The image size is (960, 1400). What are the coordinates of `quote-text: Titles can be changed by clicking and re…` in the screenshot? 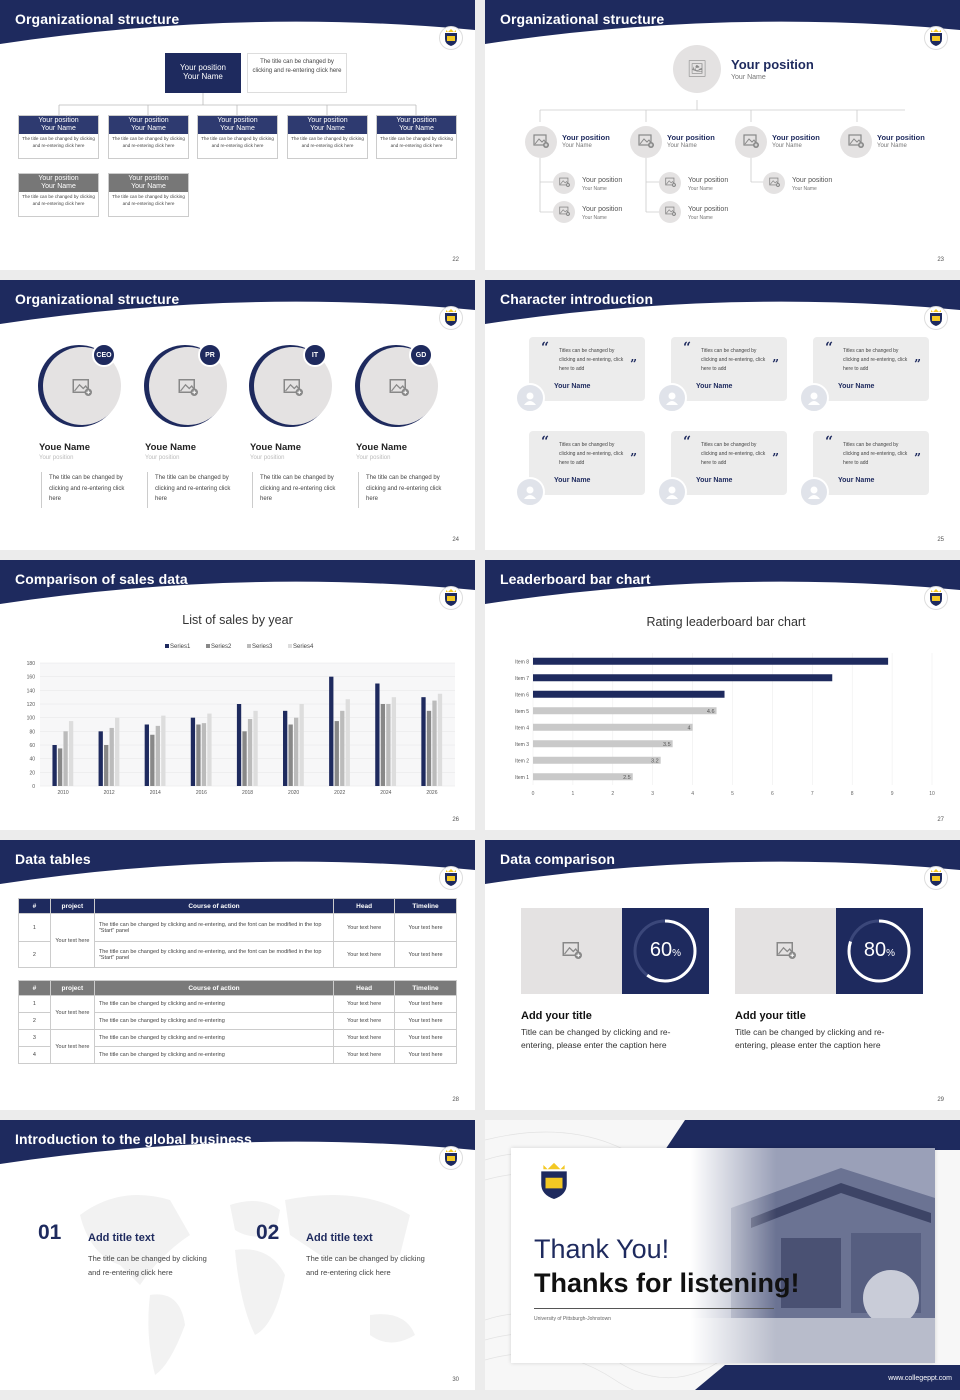 It's located at (733, 360).